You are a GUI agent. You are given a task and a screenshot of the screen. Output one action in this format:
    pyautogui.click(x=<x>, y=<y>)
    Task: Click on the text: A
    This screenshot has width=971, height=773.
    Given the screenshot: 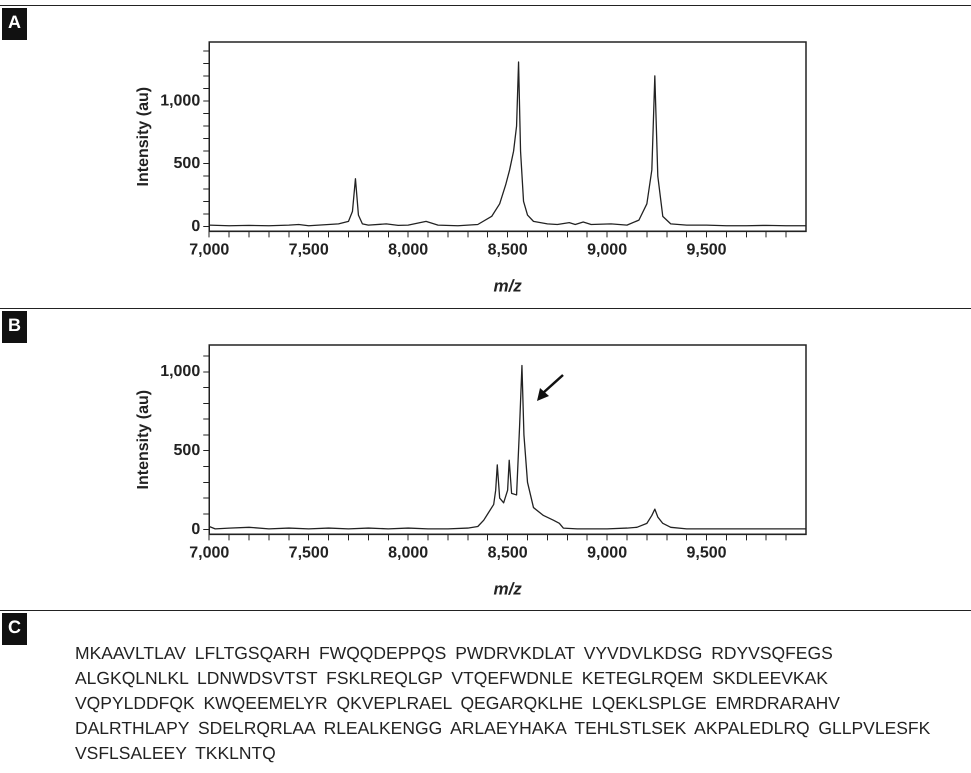 What is the action you would take?
    pyautogui.click(x=14, y=22)
    